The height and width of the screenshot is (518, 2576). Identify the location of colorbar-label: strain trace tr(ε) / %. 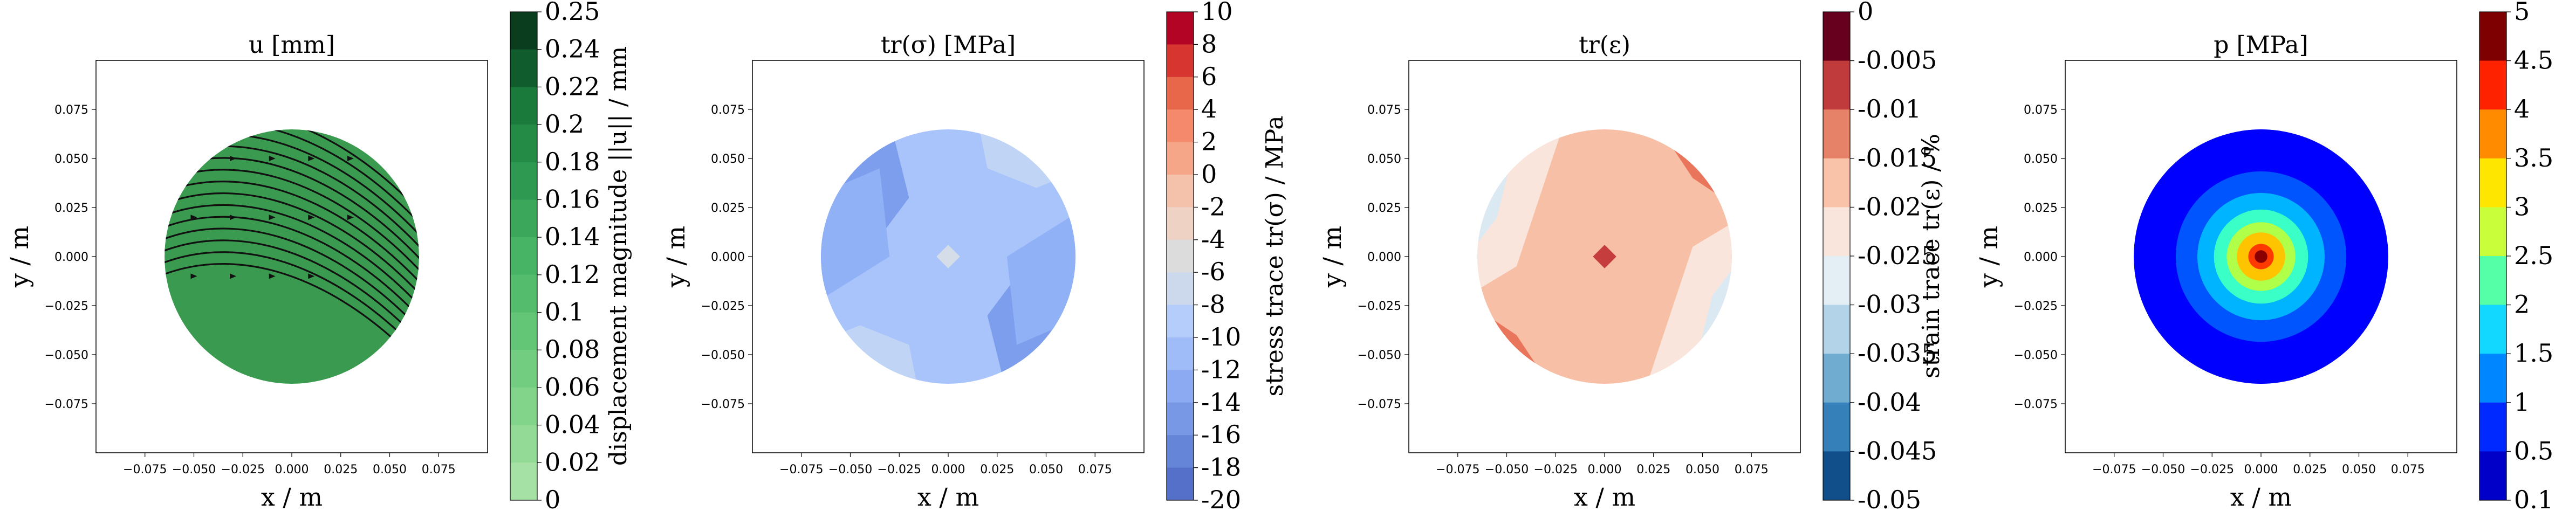
(1931, 256).